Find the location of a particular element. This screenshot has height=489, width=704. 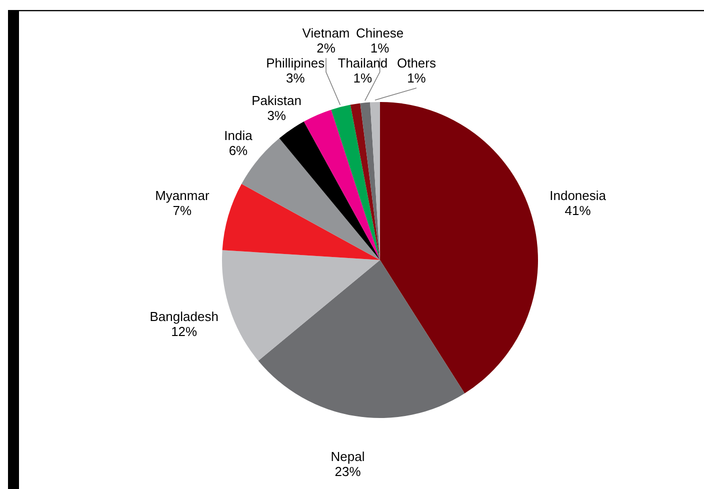

slice-label: Myanmar is located at coordinates (182, 195).